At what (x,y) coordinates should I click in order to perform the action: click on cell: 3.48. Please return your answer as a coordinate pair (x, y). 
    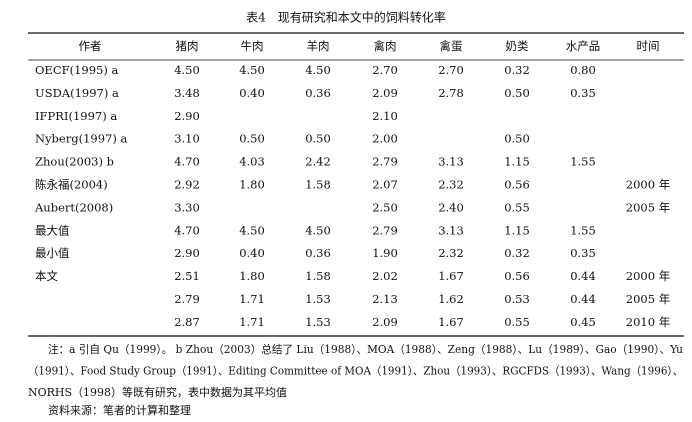
    Looking at the image, I should click on (187, 93).